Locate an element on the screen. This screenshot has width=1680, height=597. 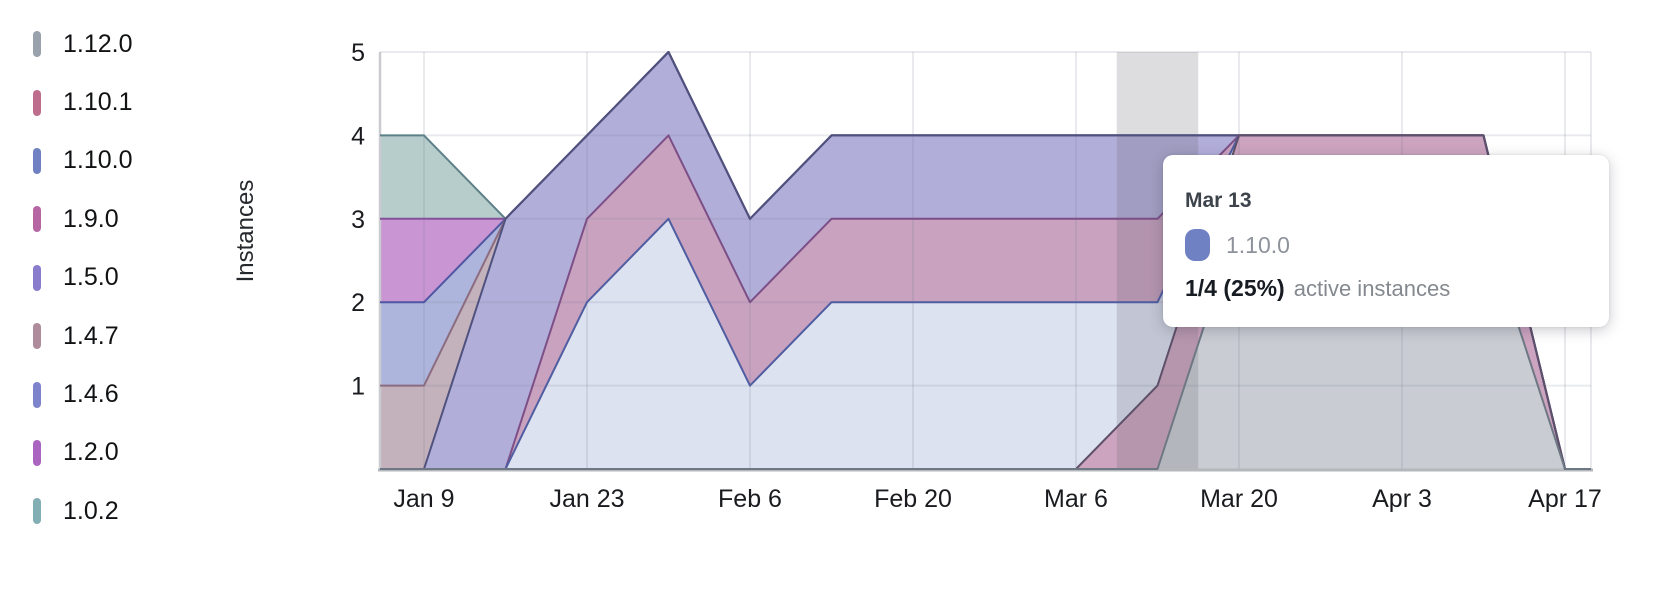
legend-item-1.4.6: 1.4.6 is located at coordinates (115, 394).